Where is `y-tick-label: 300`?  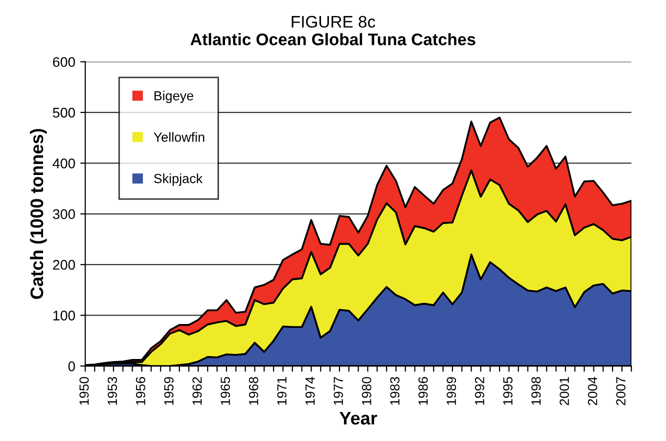 y-tick-label: 300 is located at coordinates (63, 214).